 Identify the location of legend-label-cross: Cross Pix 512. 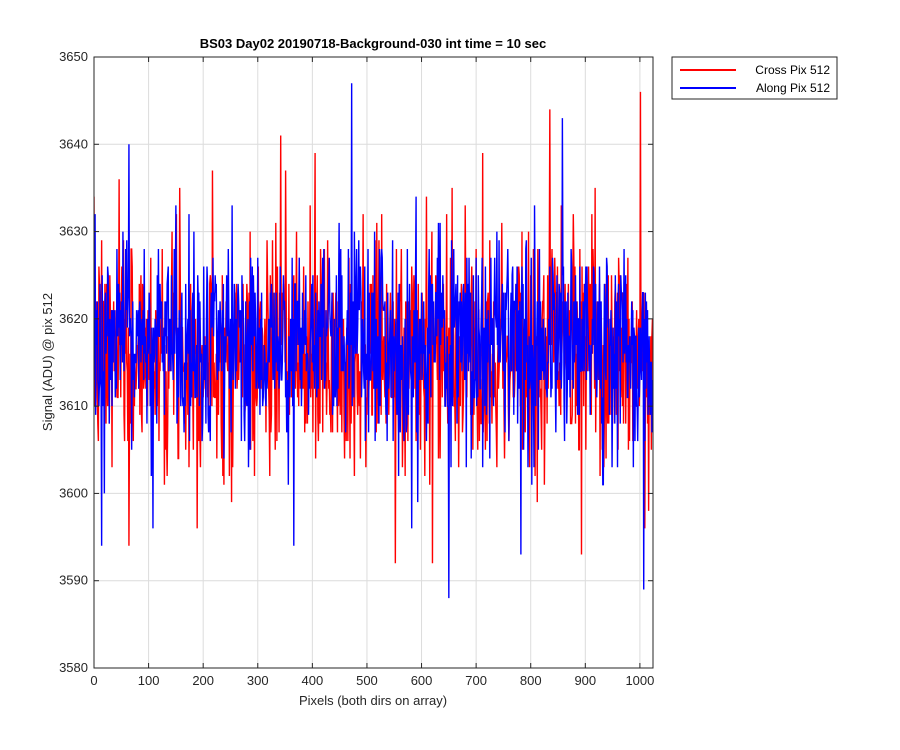
(792, 70).